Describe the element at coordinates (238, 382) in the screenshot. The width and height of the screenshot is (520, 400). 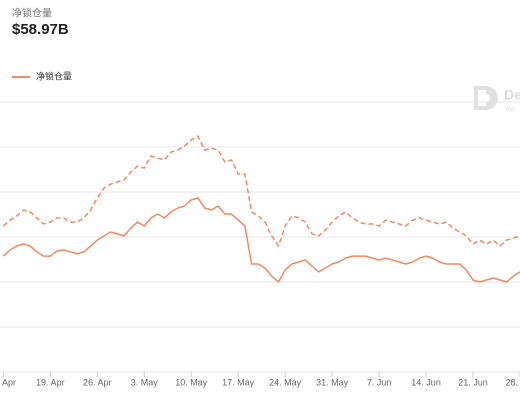
I see `x-tick-label: 17. May` at that location.